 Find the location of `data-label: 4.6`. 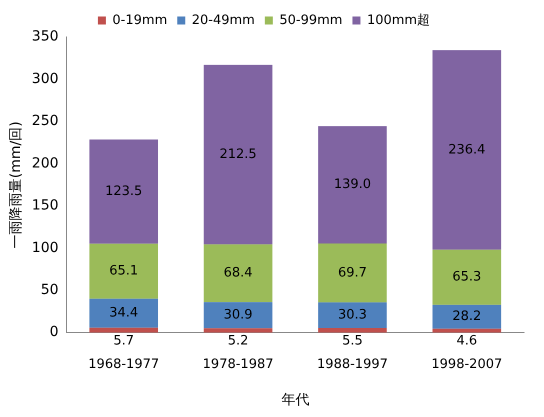

data-label: 4.6 is located at coordinates (467, 340).